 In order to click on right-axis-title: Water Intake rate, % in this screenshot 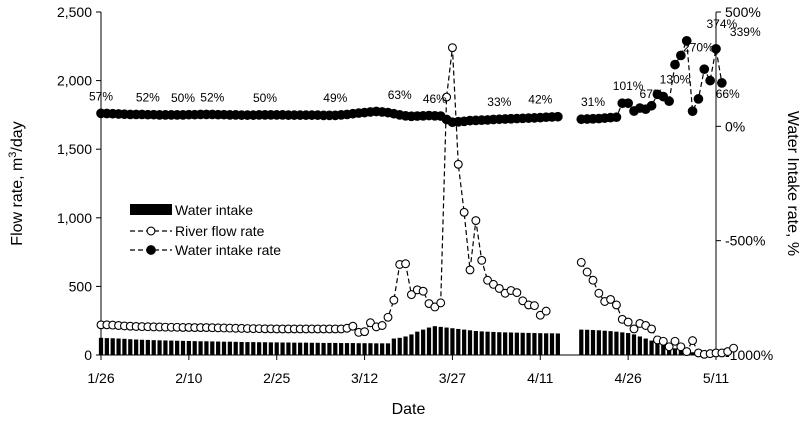, I will do `click(792, 183)`.